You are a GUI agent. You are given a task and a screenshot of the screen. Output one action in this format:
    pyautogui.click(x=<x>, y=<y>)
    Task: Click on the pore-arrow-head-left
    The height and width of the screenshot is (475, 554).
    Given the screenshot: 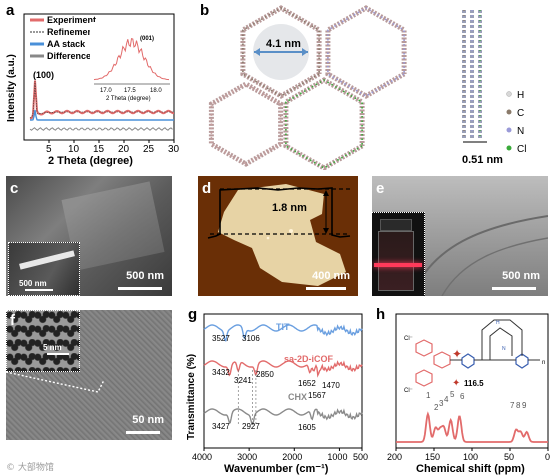 What is the action you would take?
    pyautogui.click(x=257, y=52)
    